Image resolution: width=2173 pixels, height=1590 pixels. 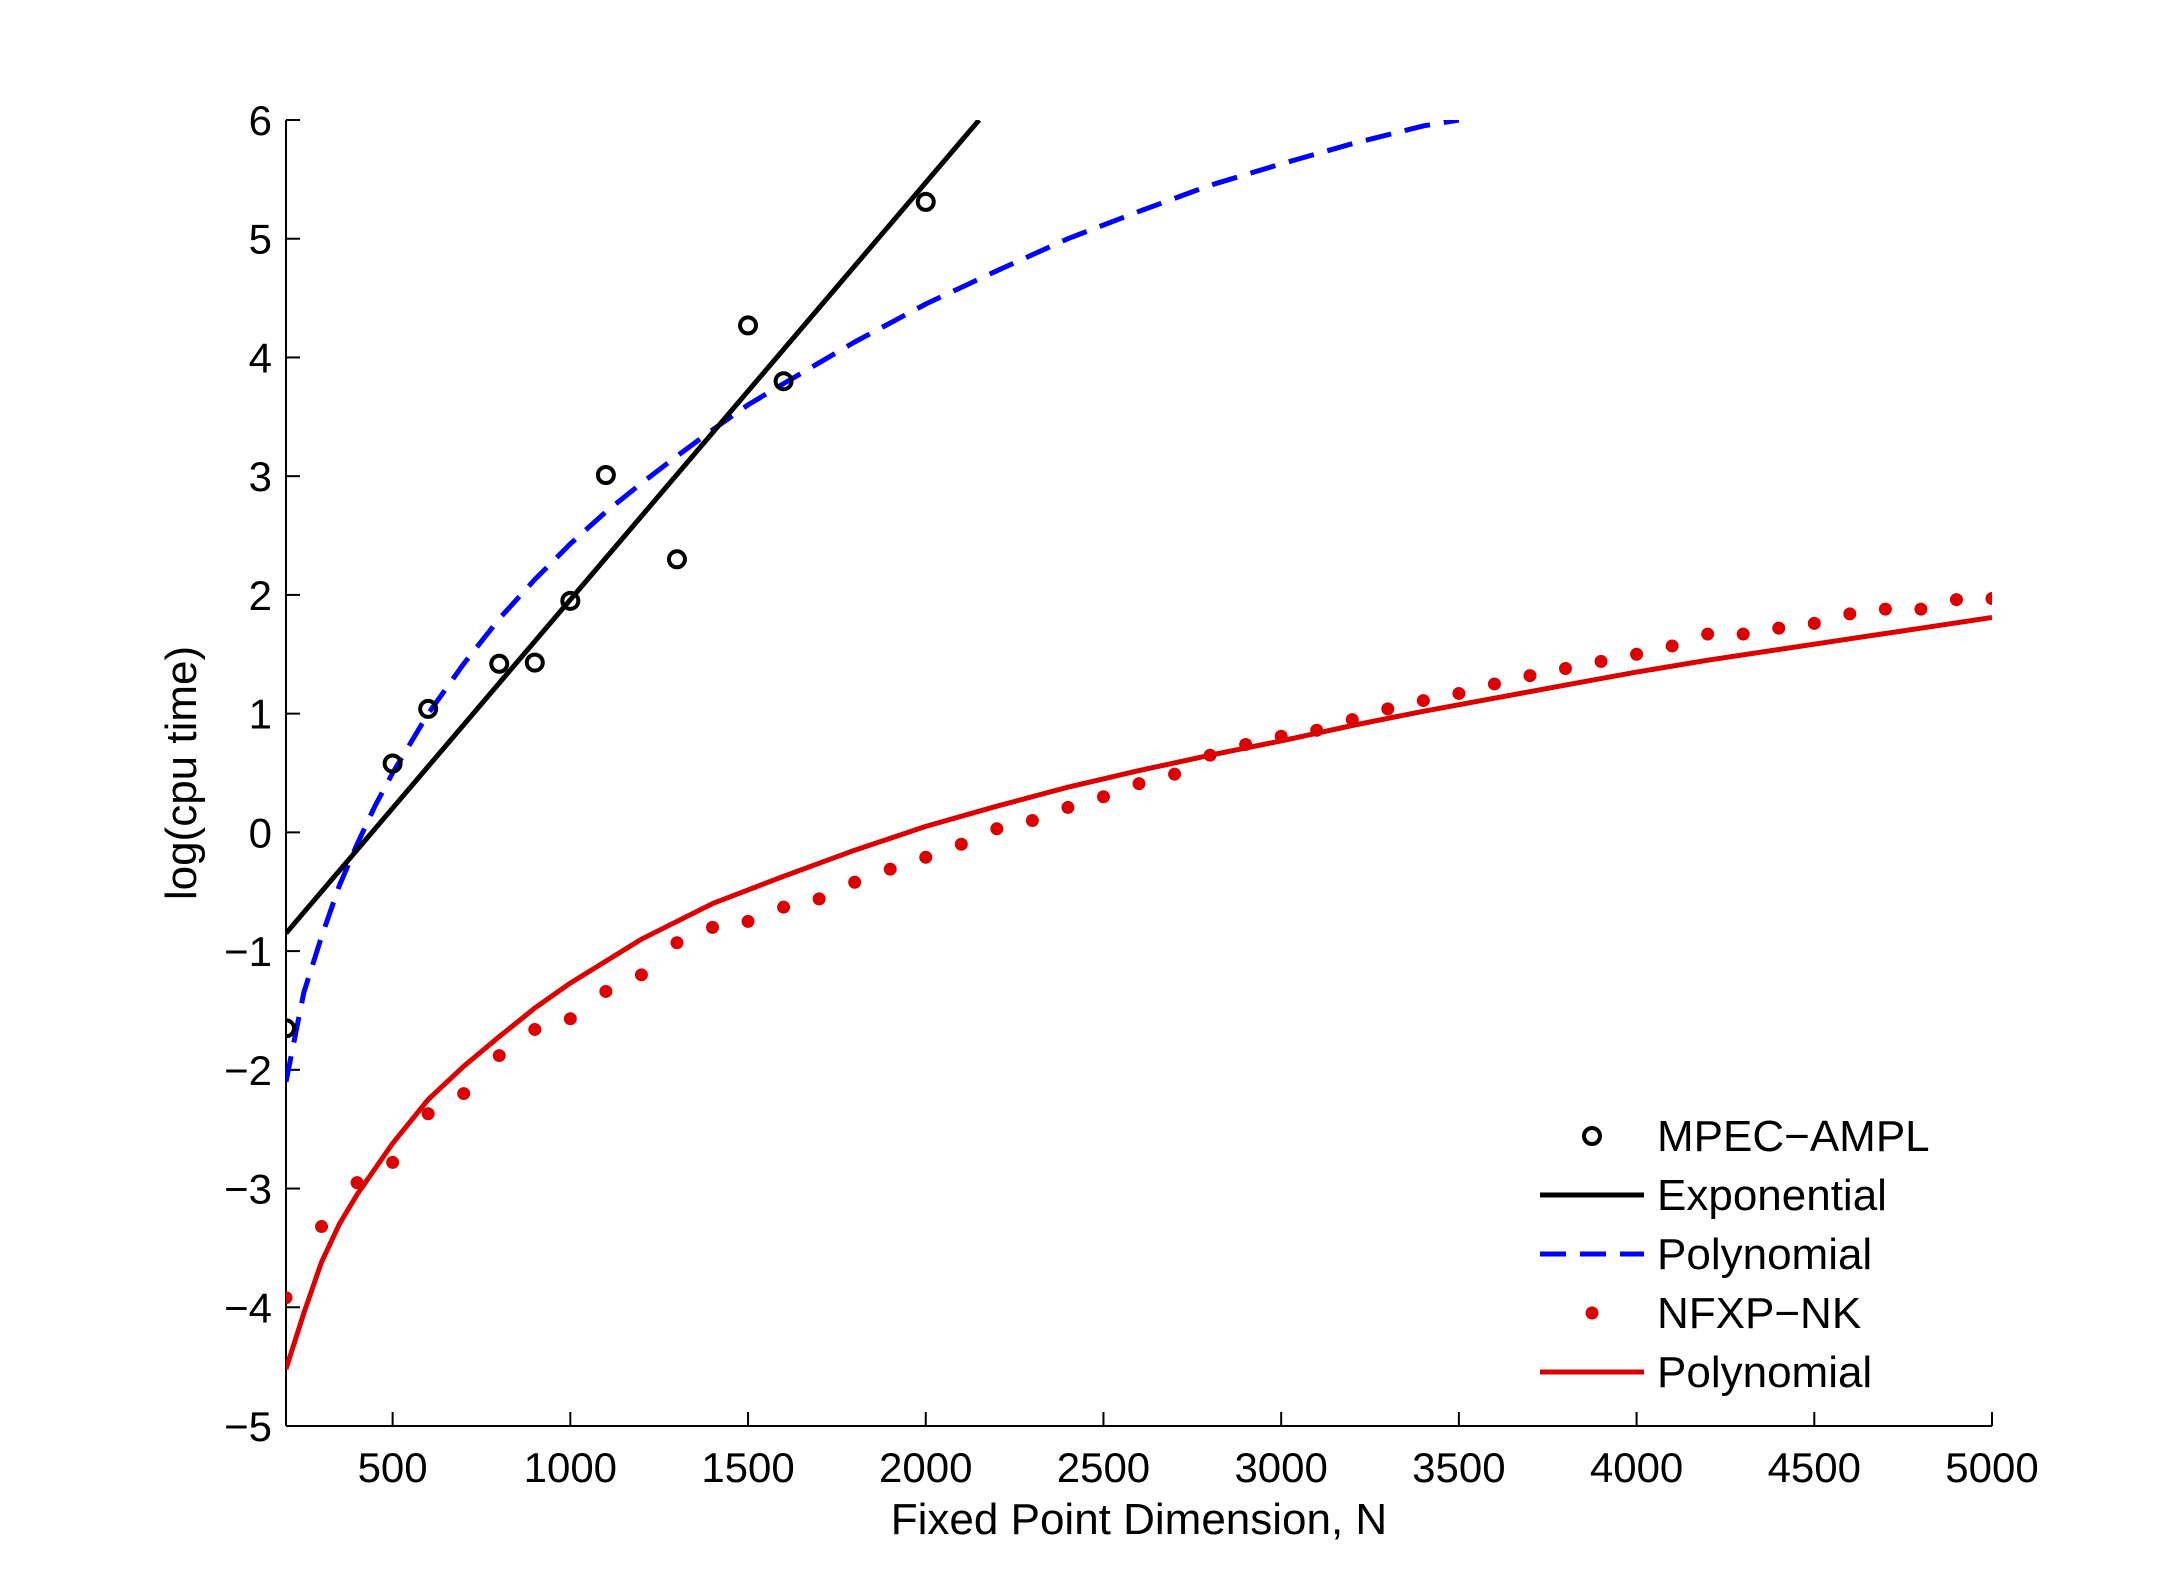 I want to click on y-tick-label: 2, so click(x=260, y=595).